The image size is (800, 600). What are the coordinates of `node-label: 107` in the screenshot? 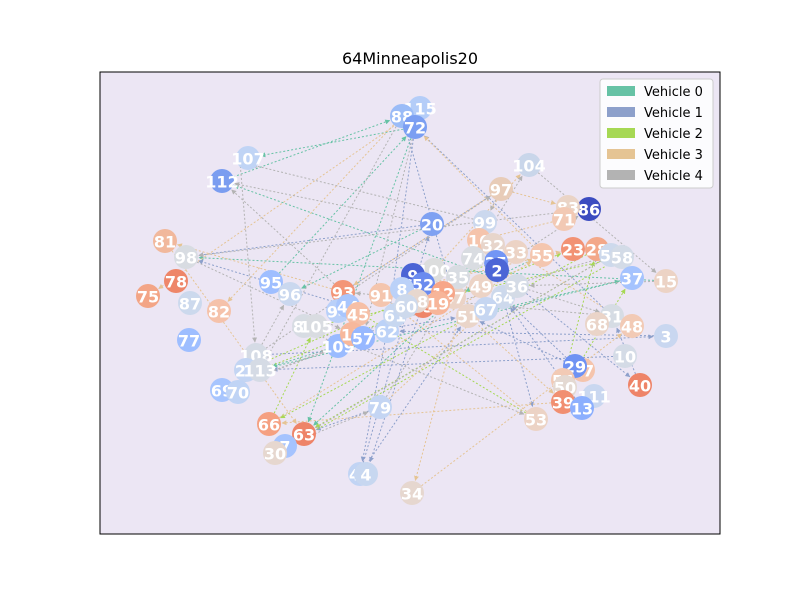 It's located at (247, 159).